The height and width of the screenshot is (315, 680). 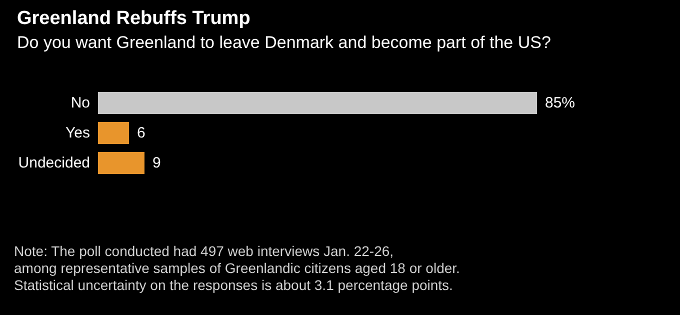 What do you see at coordinates (133, 18) in the screenshot?
I see `chart-title: Greenland Rebuffs Trump` at bounding box center [133, 18].